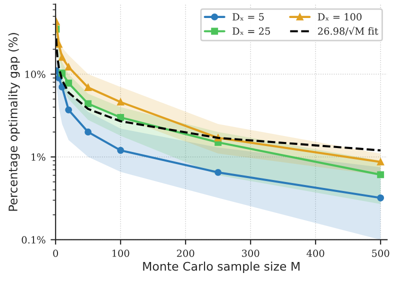  I want to click on y-tick-label: 1%, so click(39, 157).